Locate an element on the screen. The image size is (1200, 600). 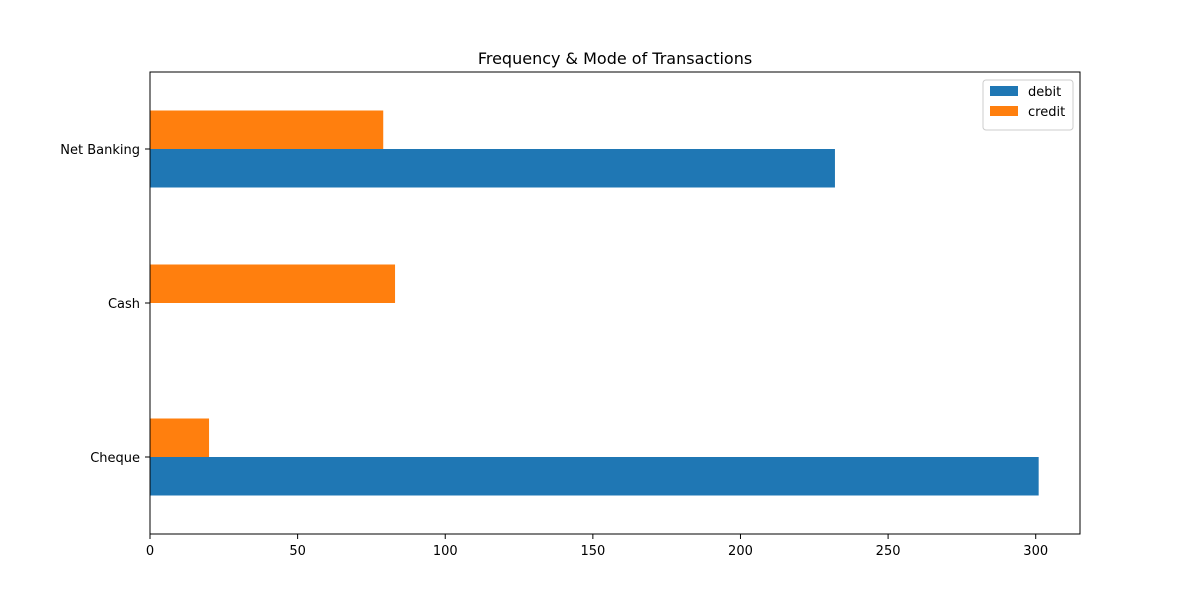
x-tick-label: 100 is located at coordinates (445, 551).